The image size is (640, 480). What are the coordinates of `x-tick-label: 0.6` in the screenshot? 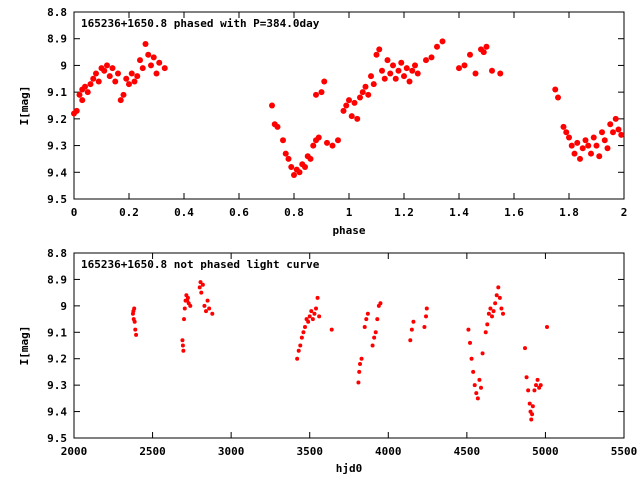 It's located at (239, 212).